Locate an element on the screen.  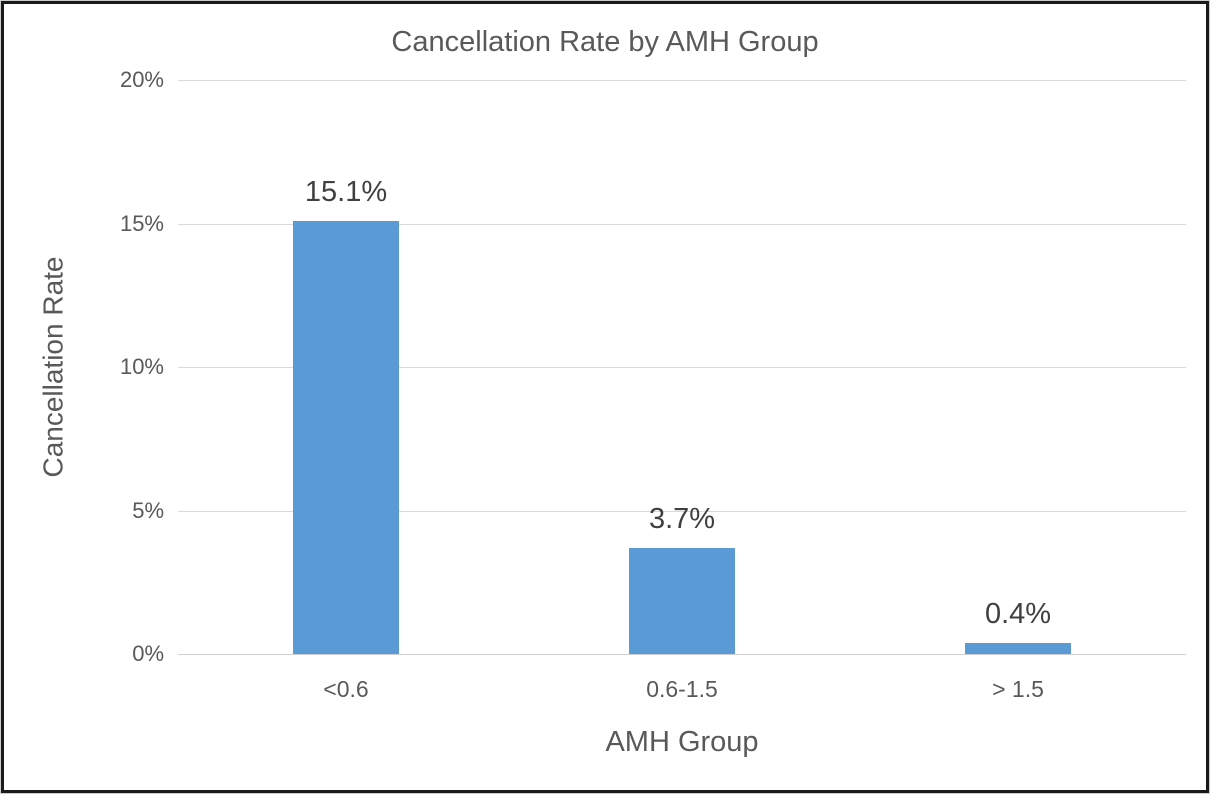
y-tick-label: 15% is located at coordinates (141, 223).